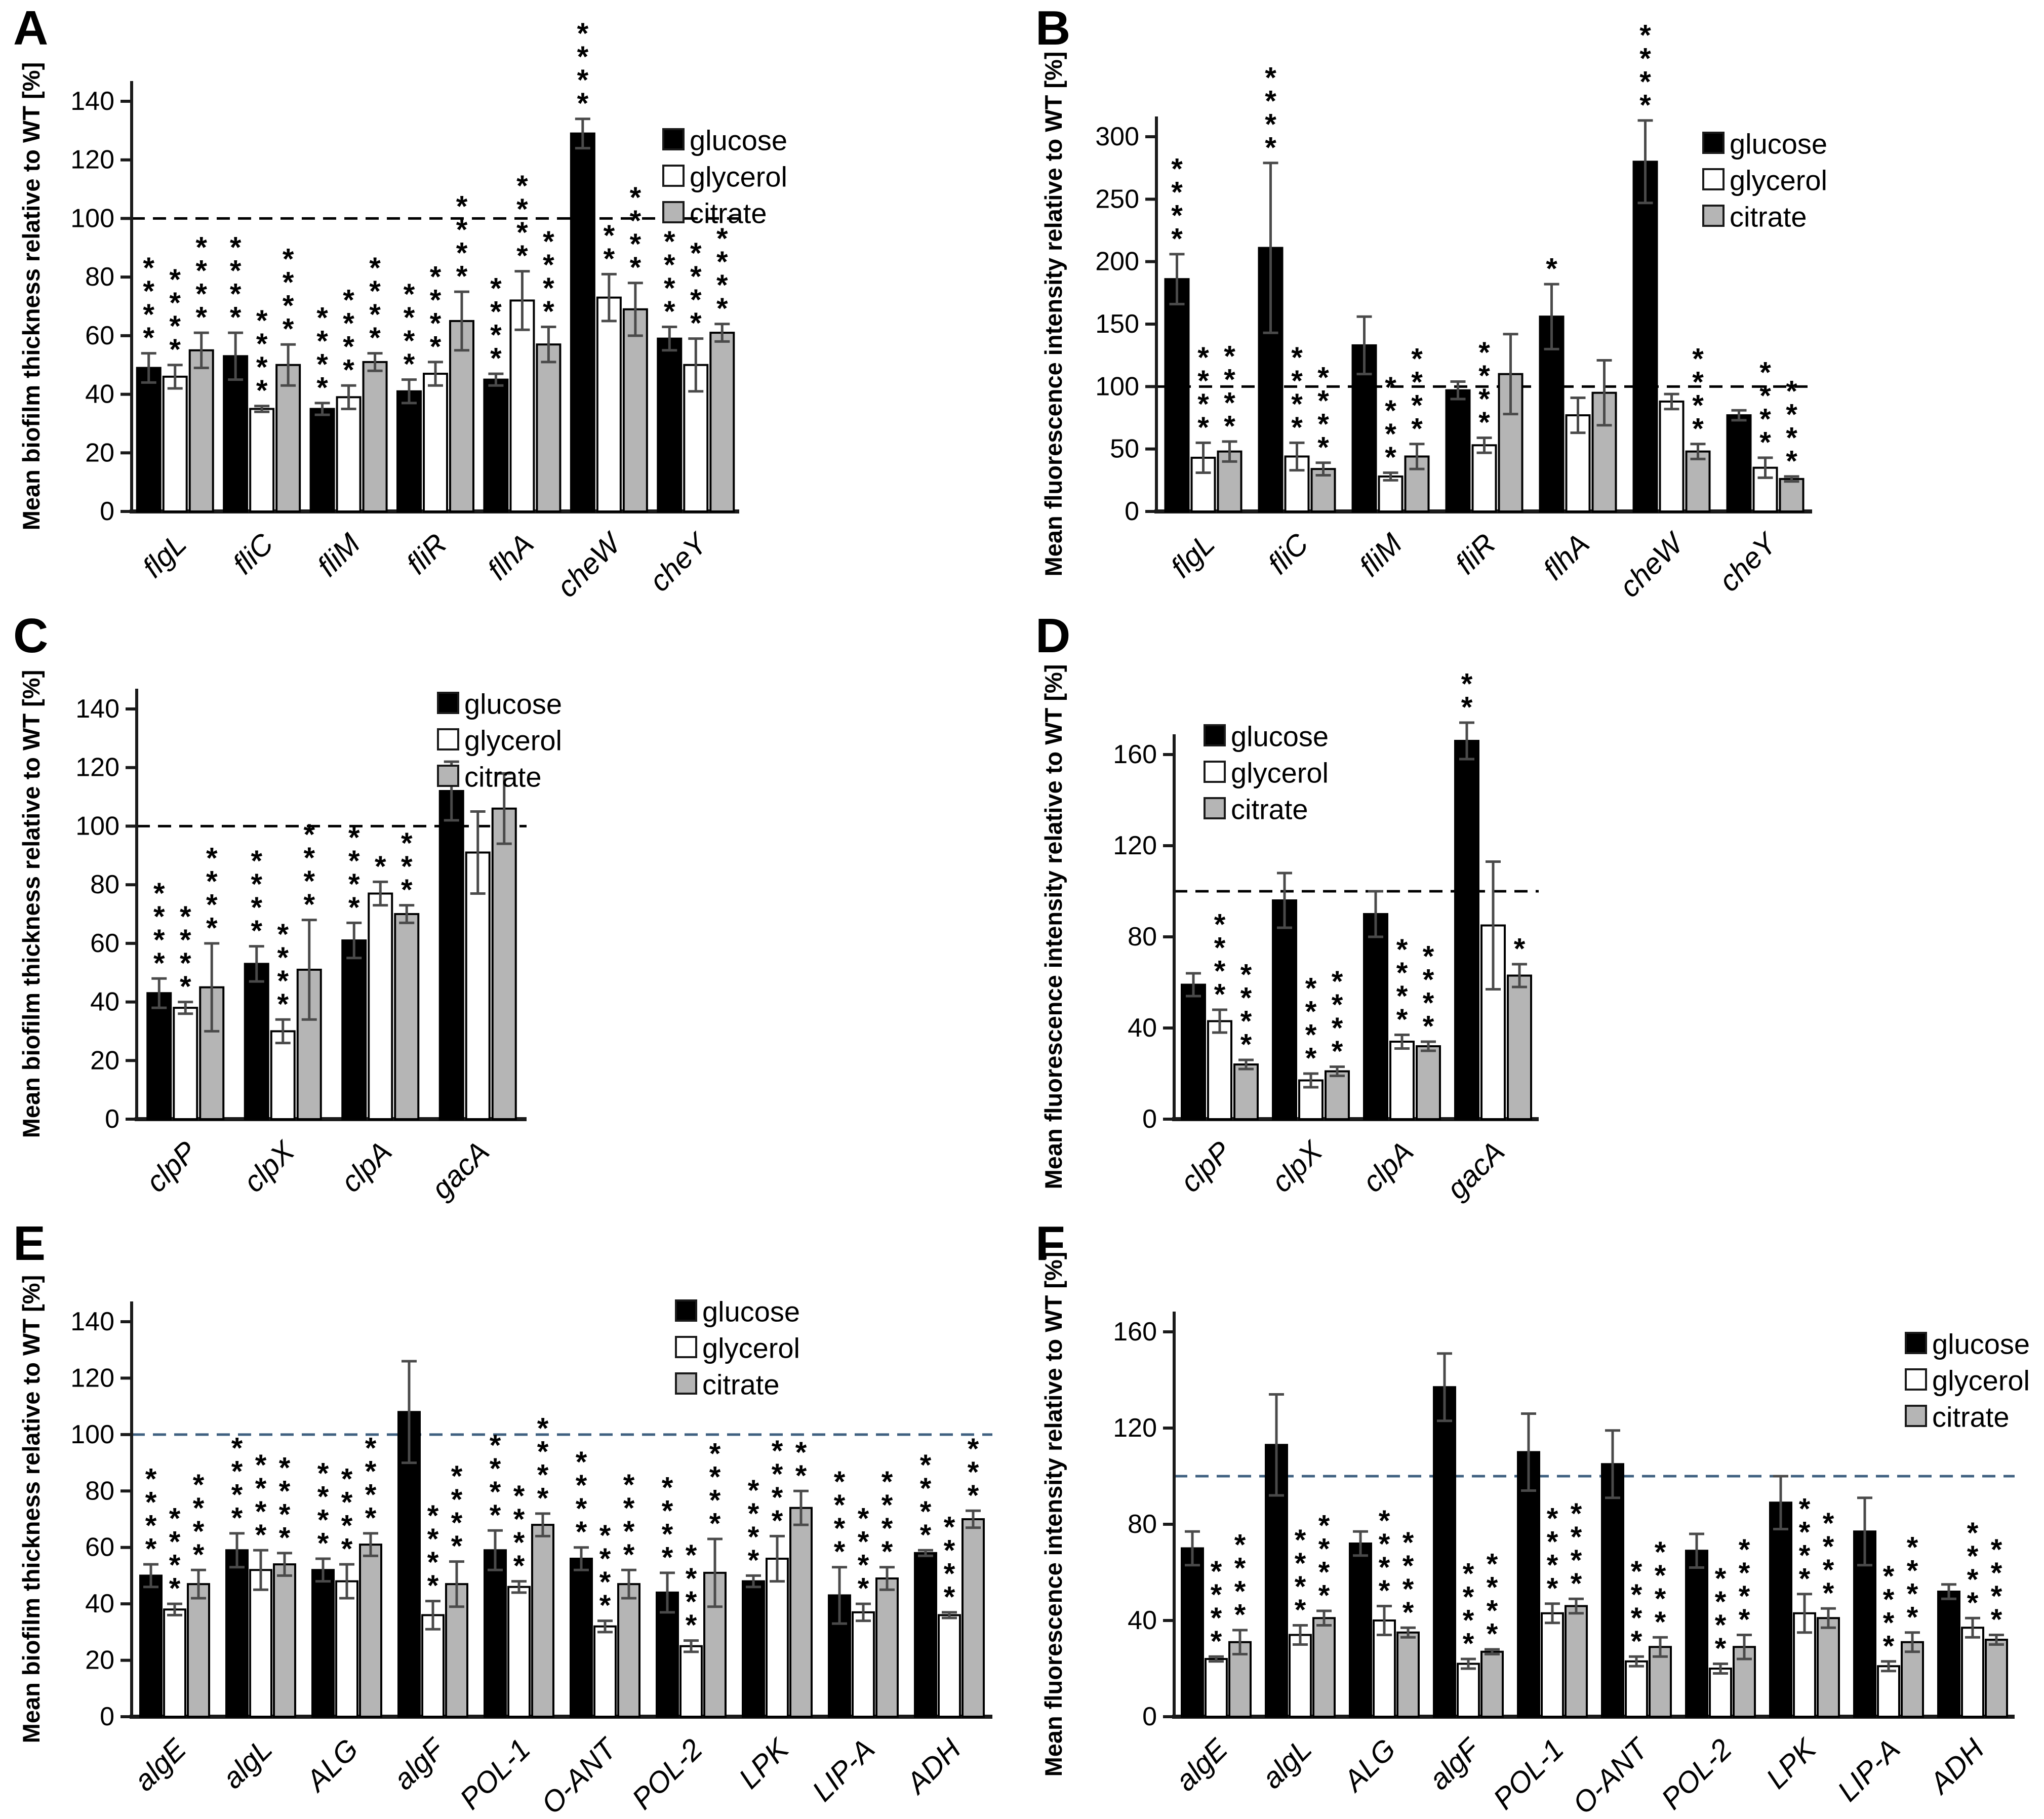 The width and height of the screenshot is (2044, 1819). I want to click on bar-LPK-citrate, so click(1828, 1667).